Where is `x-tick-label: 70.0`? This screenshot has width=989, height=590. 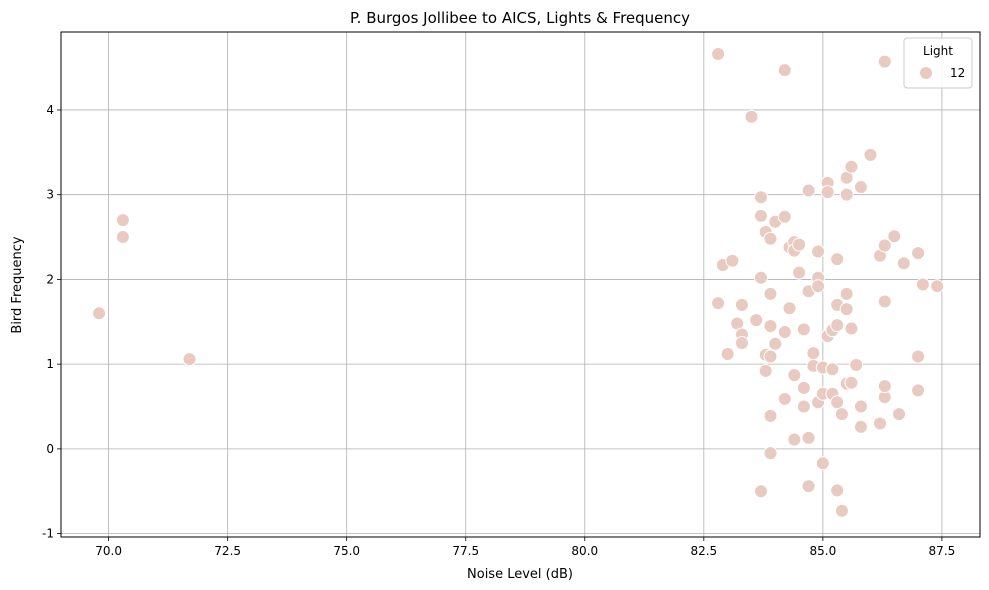
x-tick-label: 70.0 is located at coordinates (108, 551).